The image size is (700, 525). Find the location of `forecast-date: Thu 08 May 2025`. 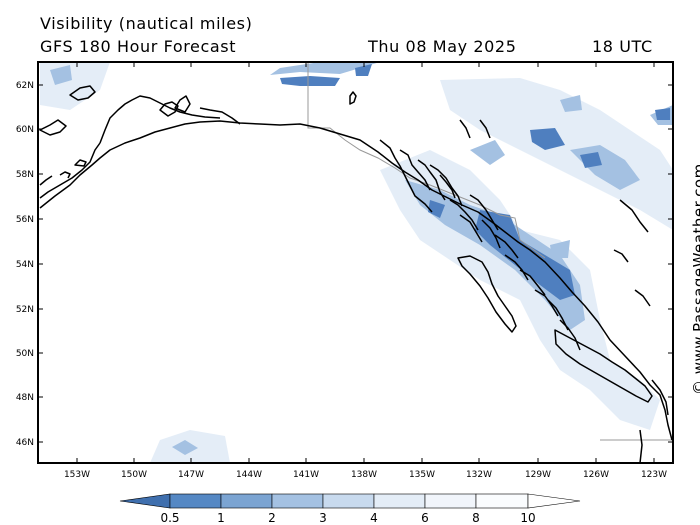

forecast-date: Thu 08 May 2025 is located at coordinates (442, 46).